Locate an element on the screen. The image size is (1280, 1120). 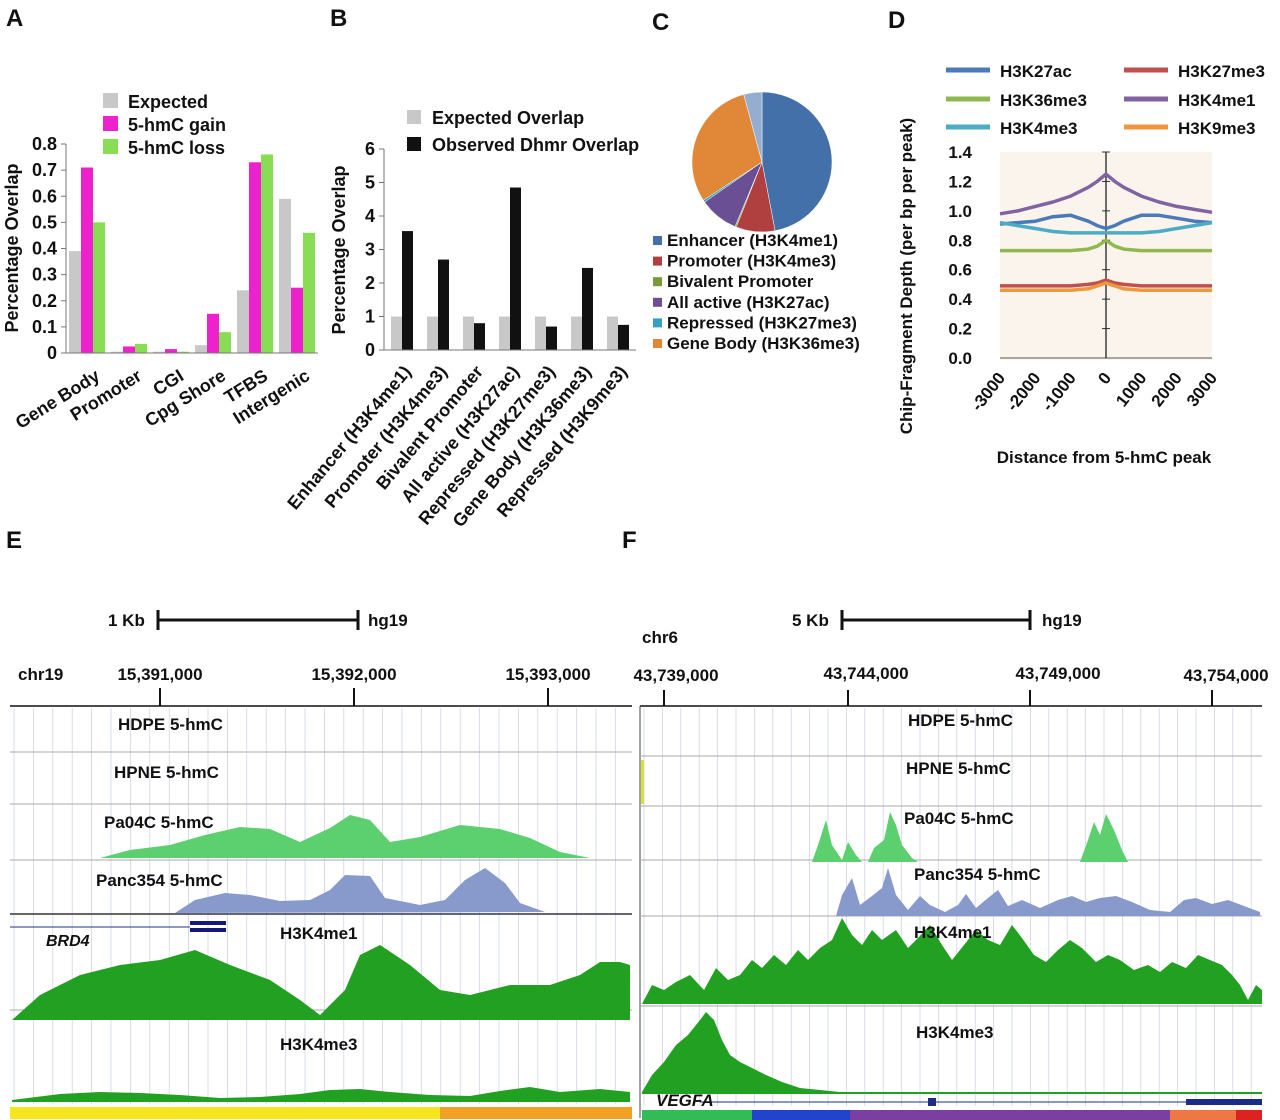
track-f-panc354-signal is located at coordinates (1048, 892).